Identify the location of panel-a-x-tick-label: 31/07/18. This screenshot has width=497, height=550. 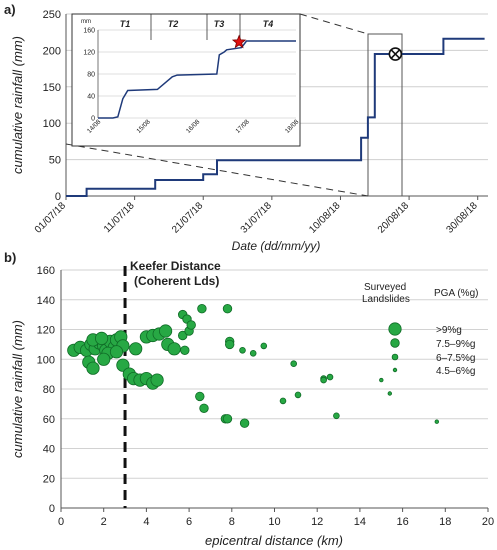
(257, 218).